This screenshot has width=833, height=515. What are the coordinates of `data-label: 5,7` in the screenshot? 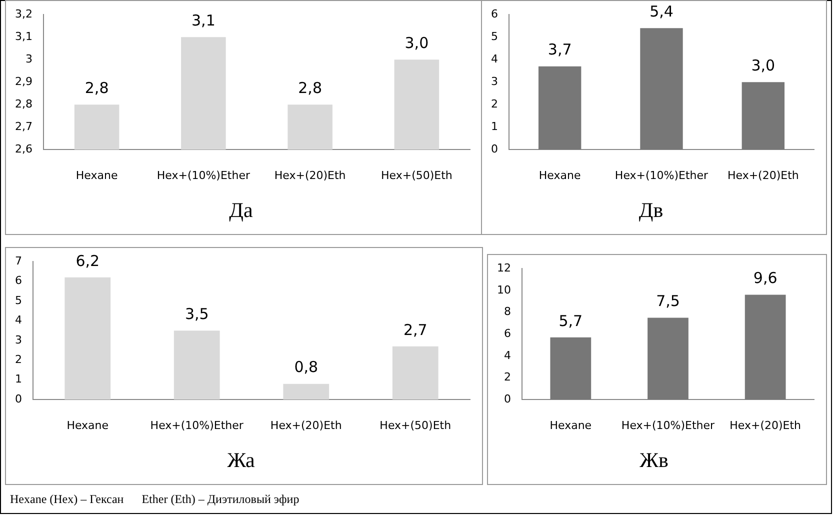 It's located at (570, 321).